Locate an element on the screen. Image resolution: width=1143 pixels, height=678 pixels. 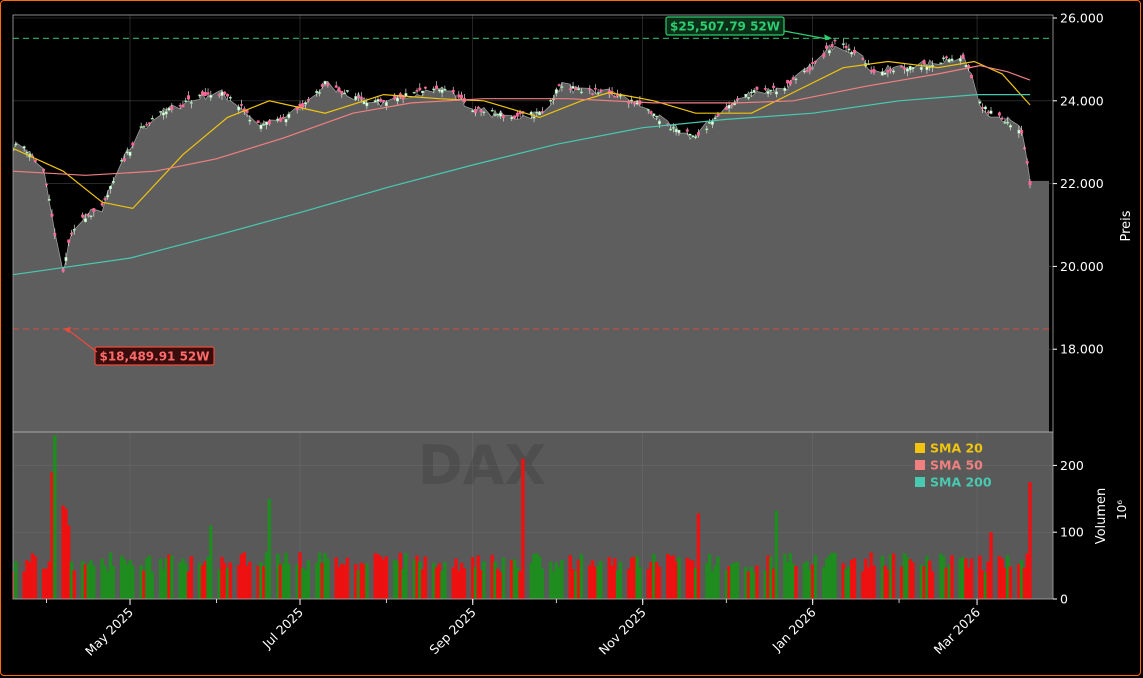
volume-tick-label: 200 is located at coordinates (1072, 465).